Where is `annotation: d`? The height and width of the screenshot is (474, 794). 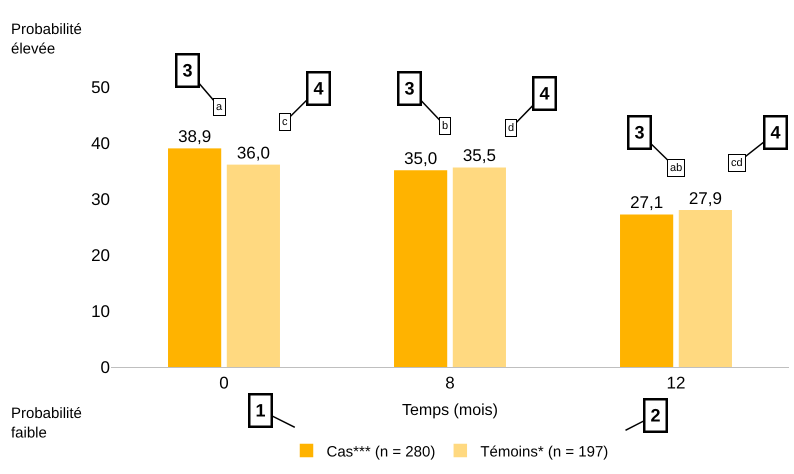 annotation: d is located at coordinates (511, 128).